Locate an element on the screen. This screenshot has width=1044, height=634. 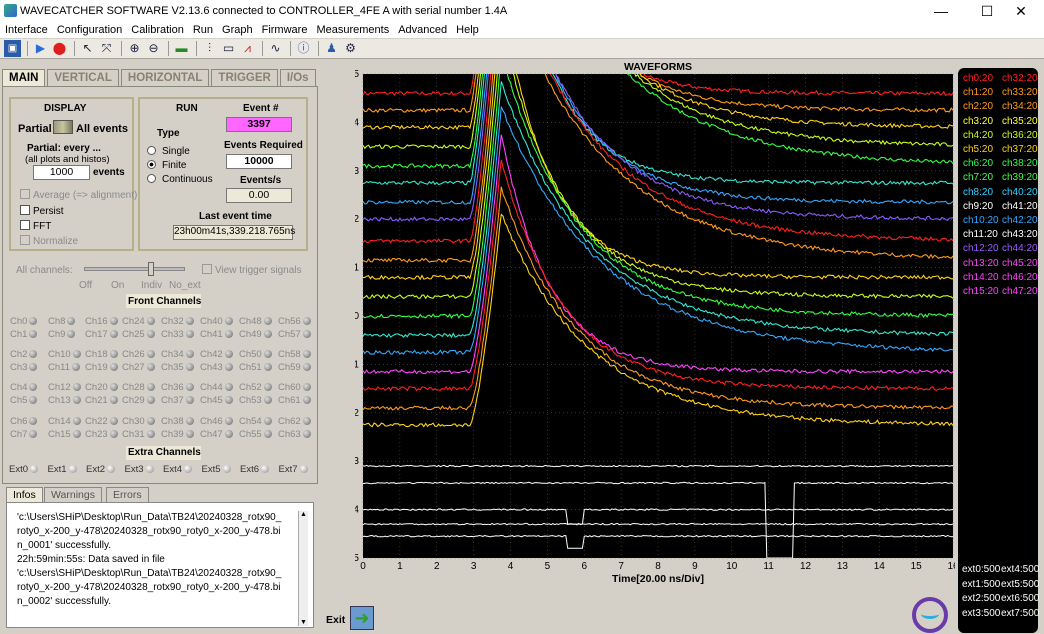
channel-toggle-ch50: Ch50 is located at coordinates (255, 354).